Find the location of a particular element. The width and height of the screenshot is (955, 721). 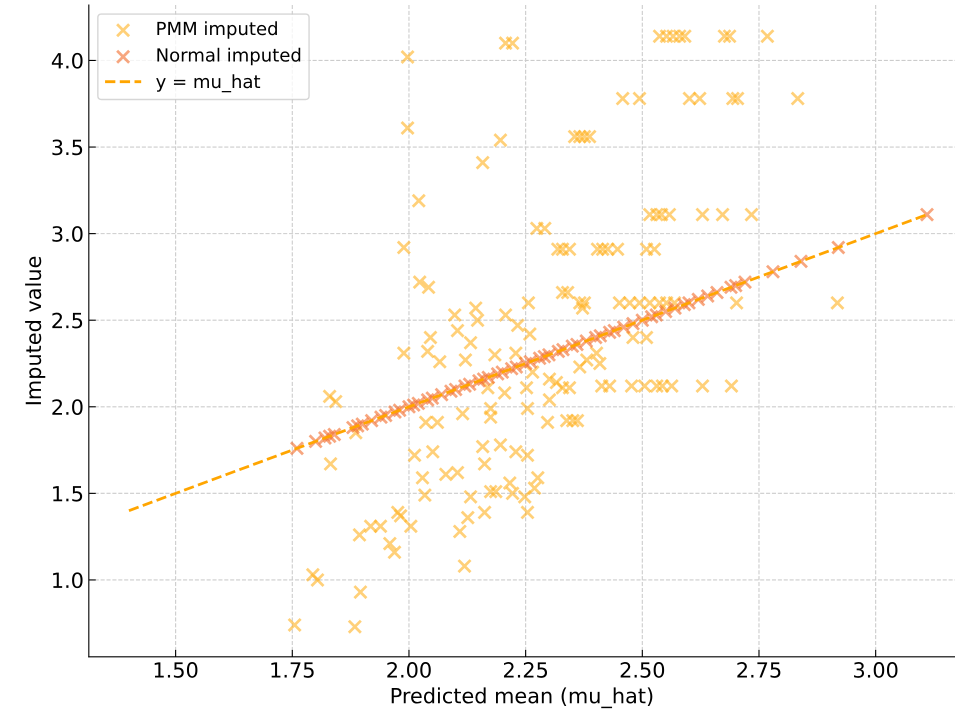

y-axis-title: Imputed value is located at coordinates (35, 330).